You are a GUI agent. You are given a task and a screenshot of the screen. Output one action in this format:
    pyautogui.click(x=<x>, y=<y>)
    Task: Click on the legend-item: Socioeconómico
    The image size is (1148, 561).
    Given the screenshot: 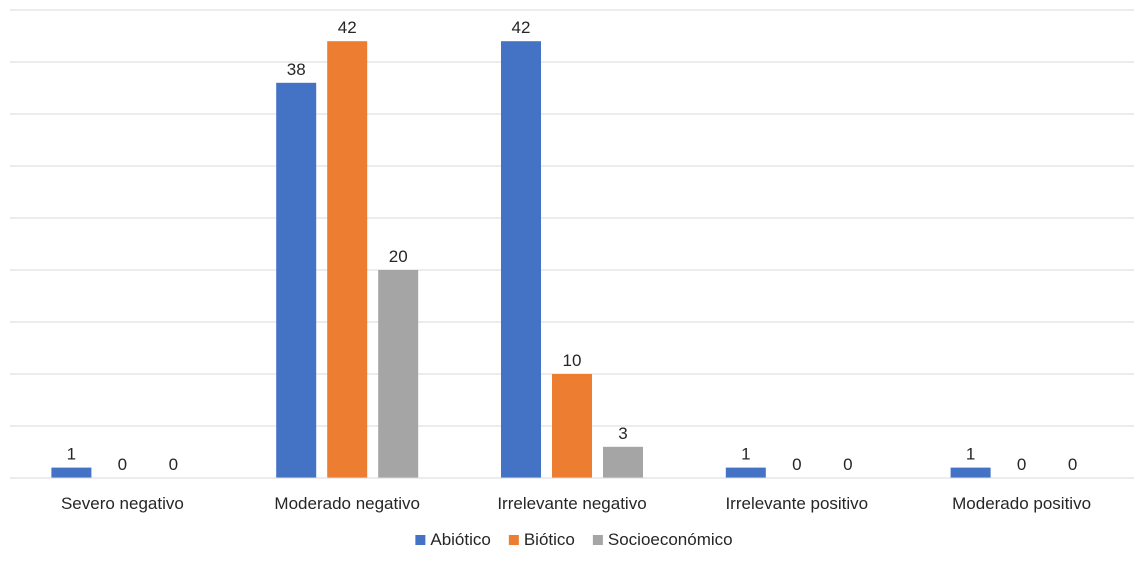 What is the action you would take?
    pyautogui.click(x=662, y=539)
    